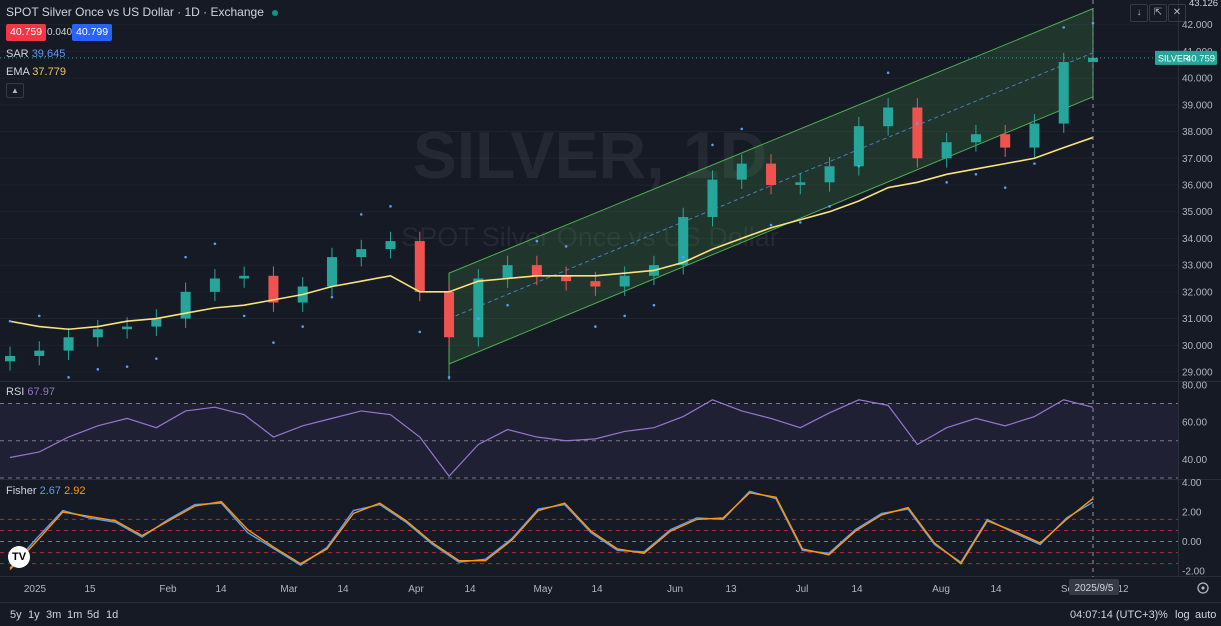 The width and height of the screenshot is (1221, 626). What do you see at coordinates (1139, 13) in the screenshot?
I see `arrow-down-icon: ↓` at bounding box center [1139, 13].